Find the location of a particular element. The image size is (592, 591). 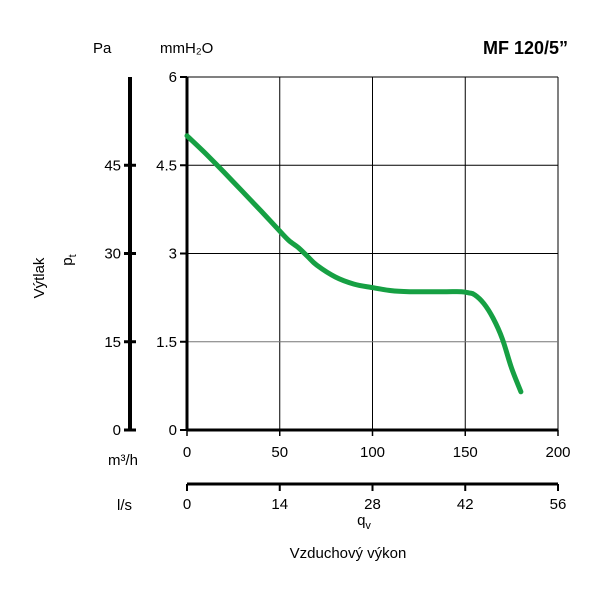

y-tick-label: 0 is located at coordinates (173, 430).